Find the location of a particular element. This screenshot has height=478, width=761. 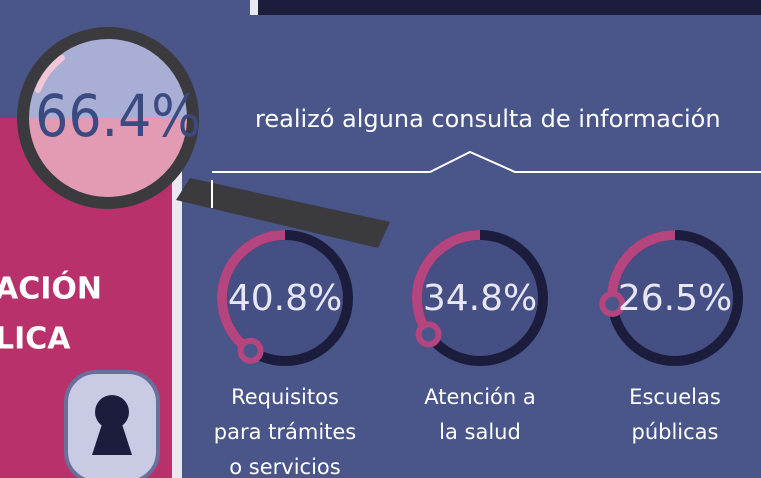

magnifier-ring is located at coordinates (108, 118).